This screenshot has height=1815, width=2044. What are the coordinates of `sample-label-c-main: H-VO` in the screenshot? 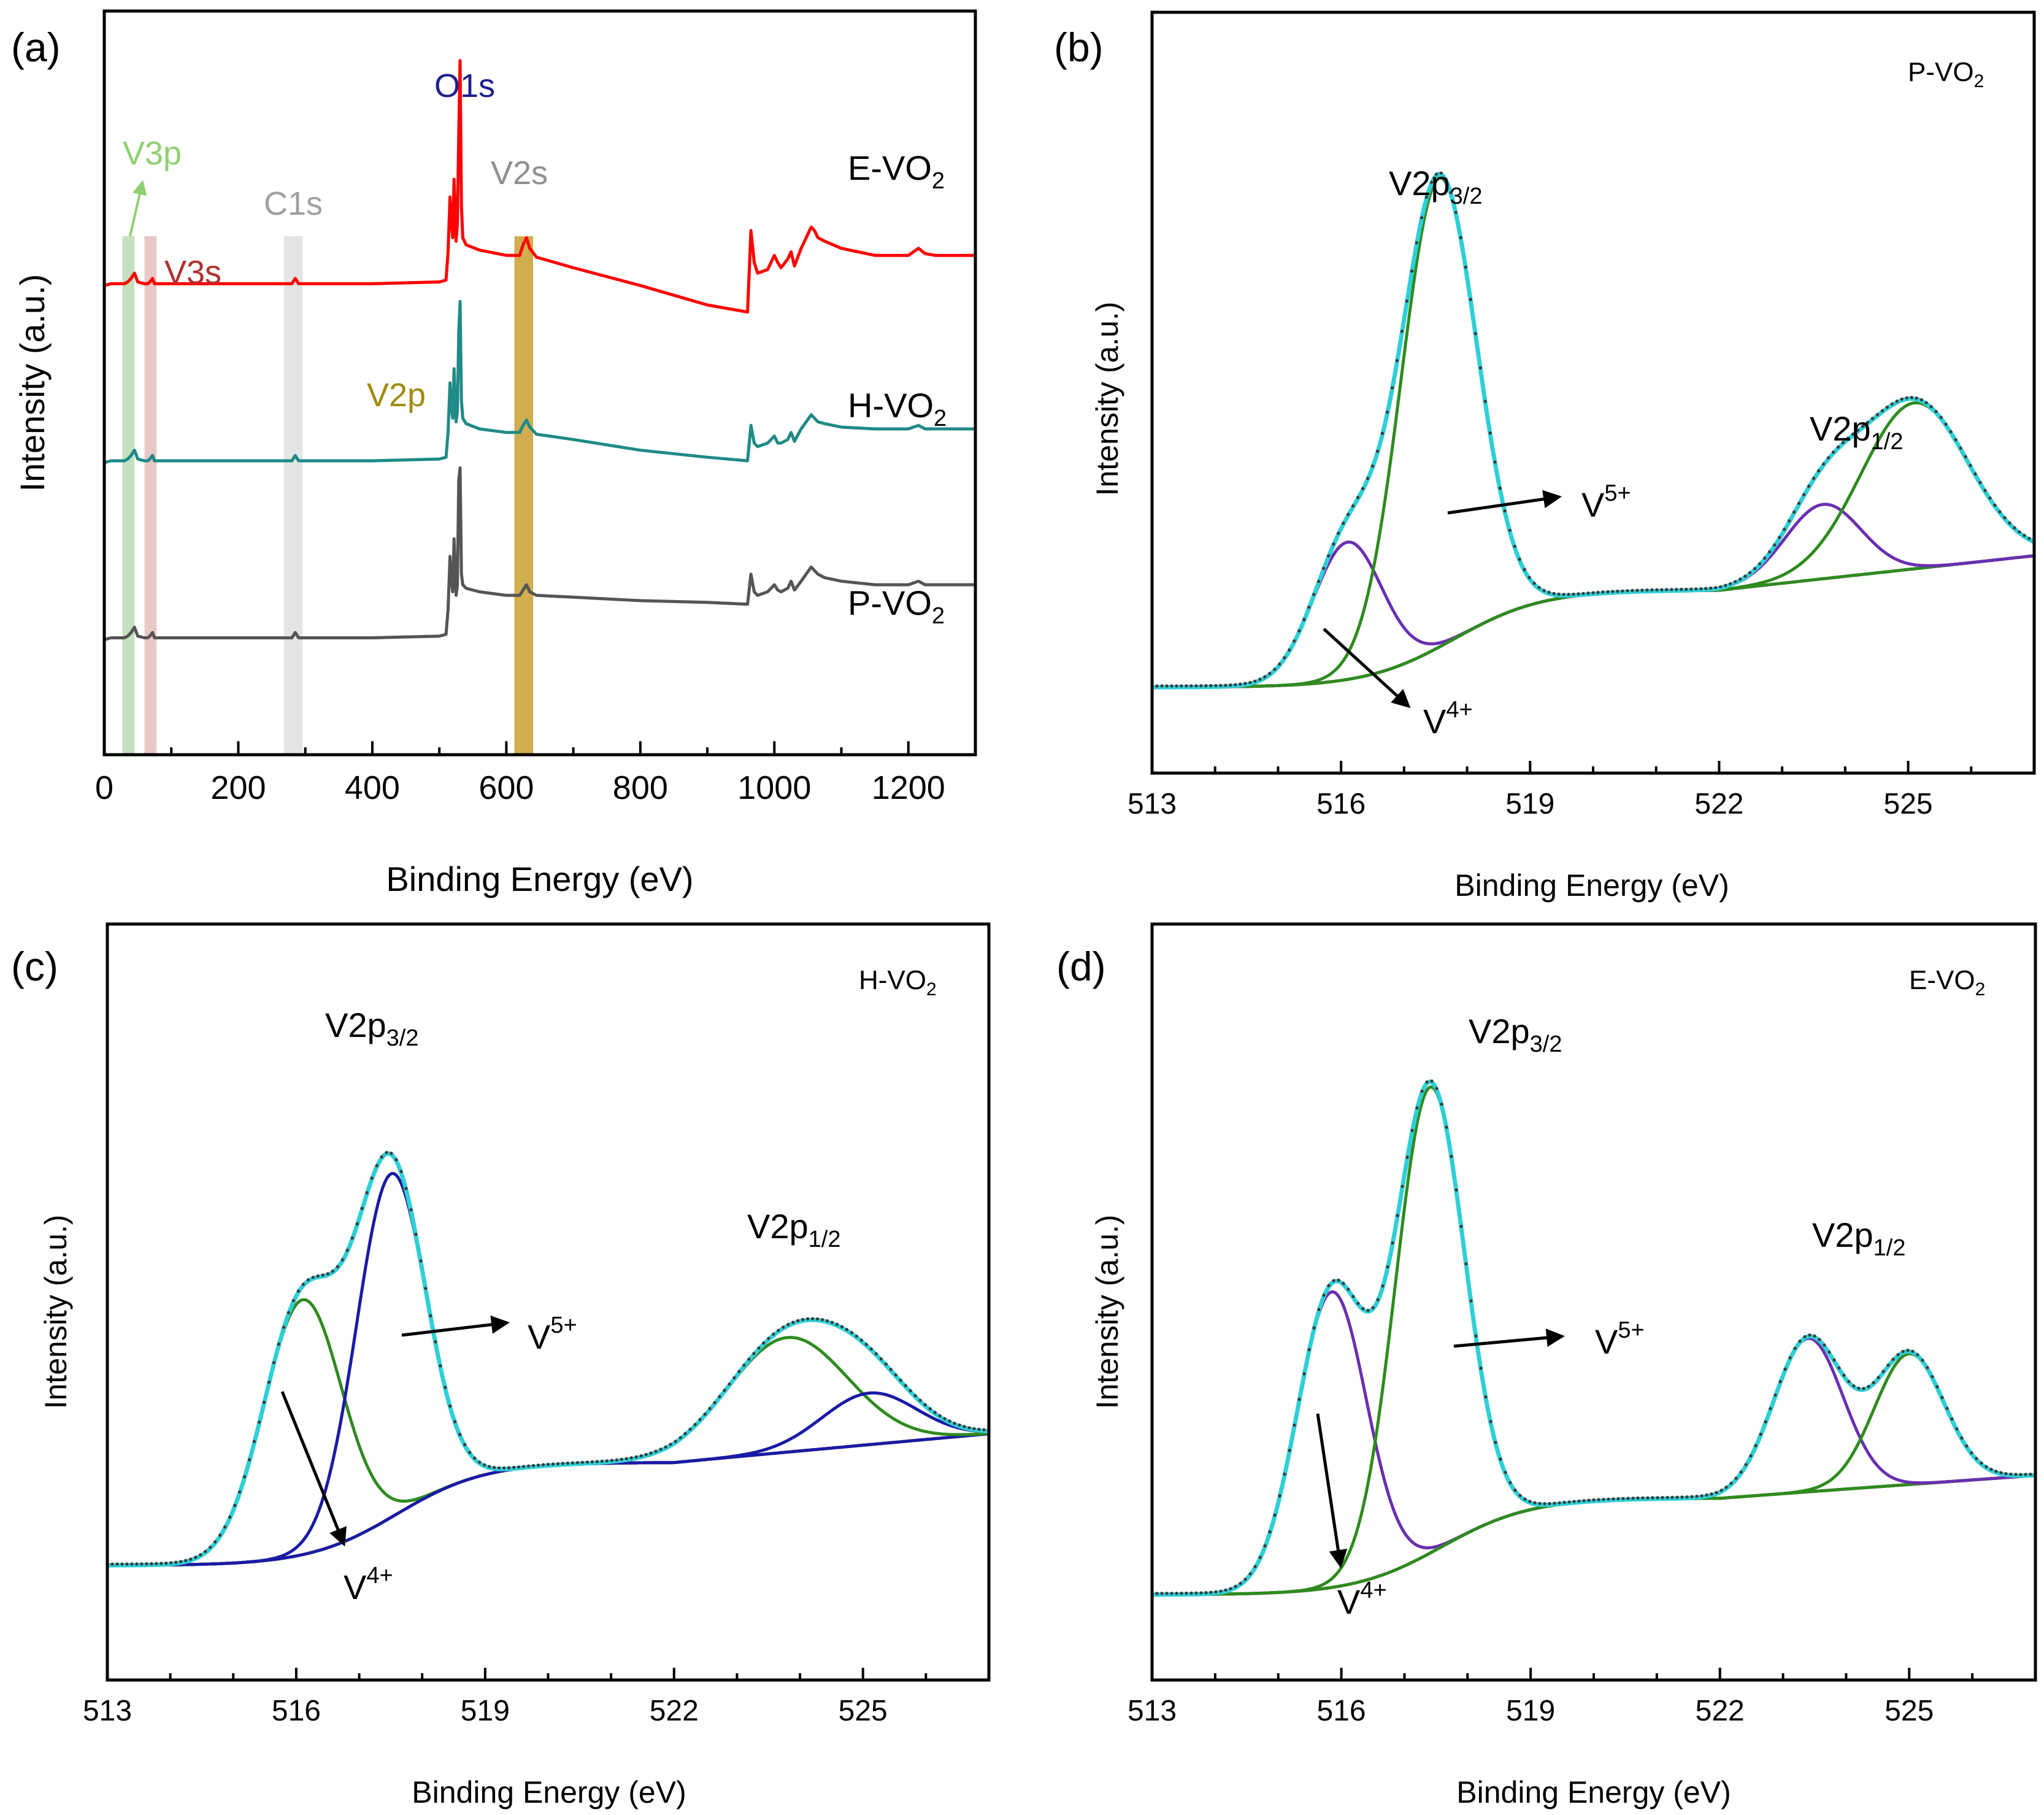 It's located at (893, 980).